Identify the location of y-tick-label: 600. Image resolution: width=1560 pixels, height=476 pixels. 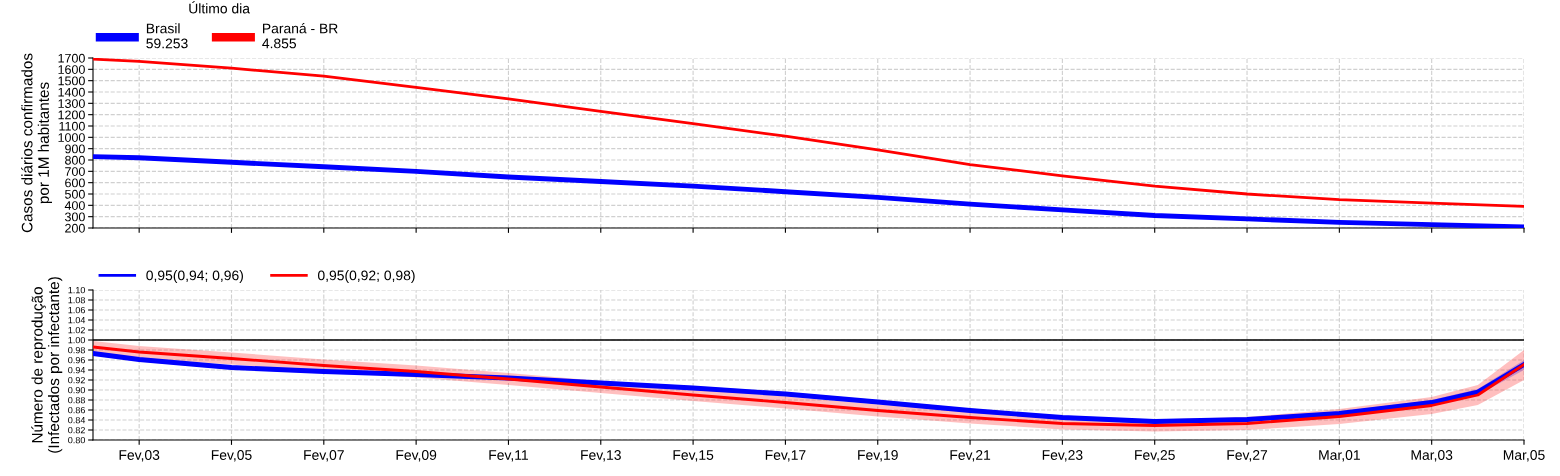
(75, 183).